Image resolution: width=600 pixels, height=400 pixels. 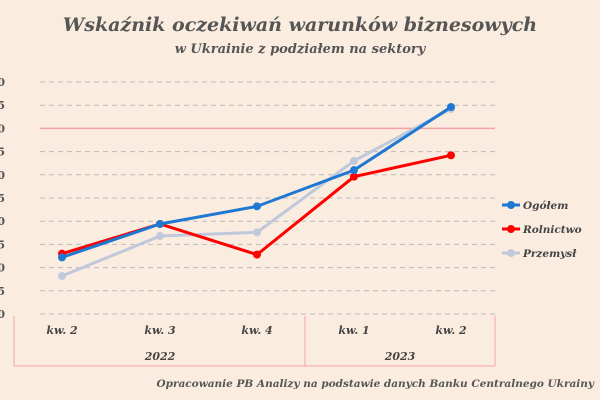 I want to click on x-tick-label: kw. 3, so click(x=160, y=330).